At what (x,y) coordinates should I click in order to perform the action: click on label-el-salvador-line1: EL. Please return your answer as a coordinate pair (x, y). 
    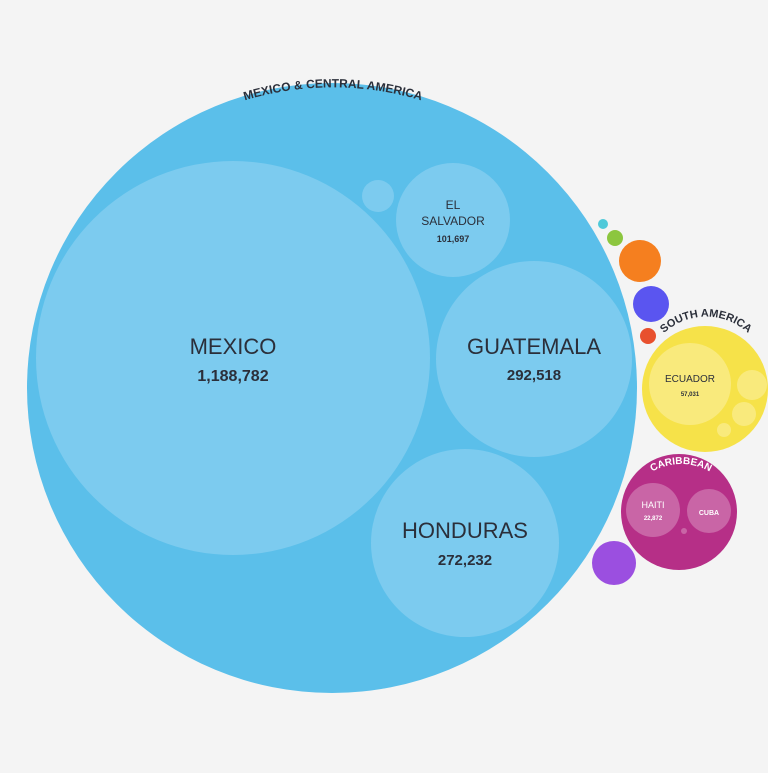
    Looking at the image, I should click on (453, 205).